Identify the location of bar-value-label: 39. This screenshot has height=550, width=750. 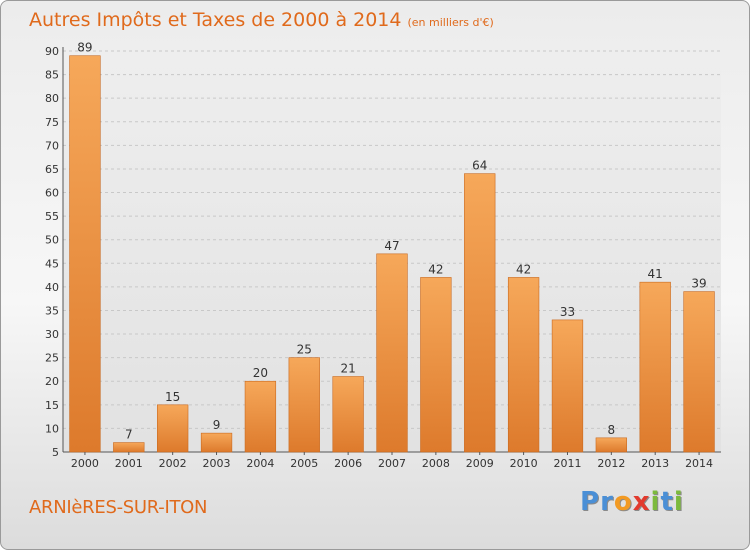
(698, 284).